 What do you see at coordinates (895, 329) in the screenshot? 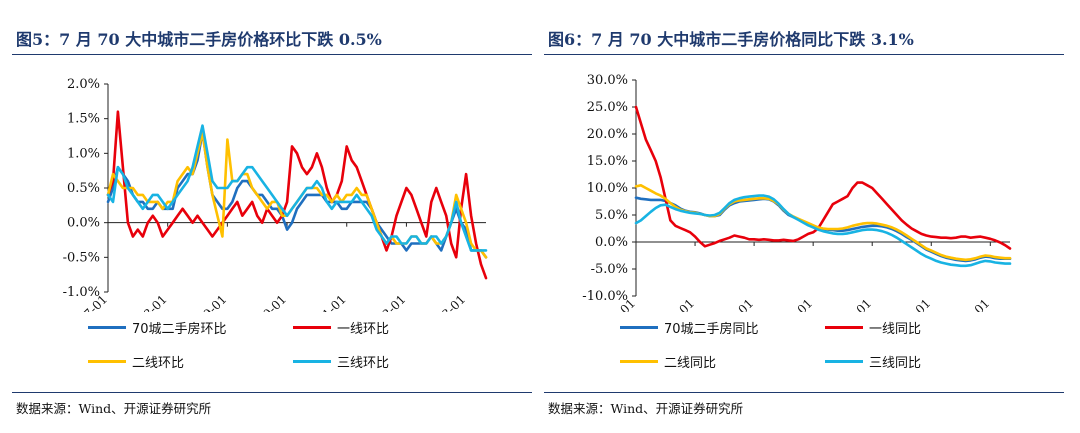
I see `legend-label: 一线同比` at bounding box center [895, 329].